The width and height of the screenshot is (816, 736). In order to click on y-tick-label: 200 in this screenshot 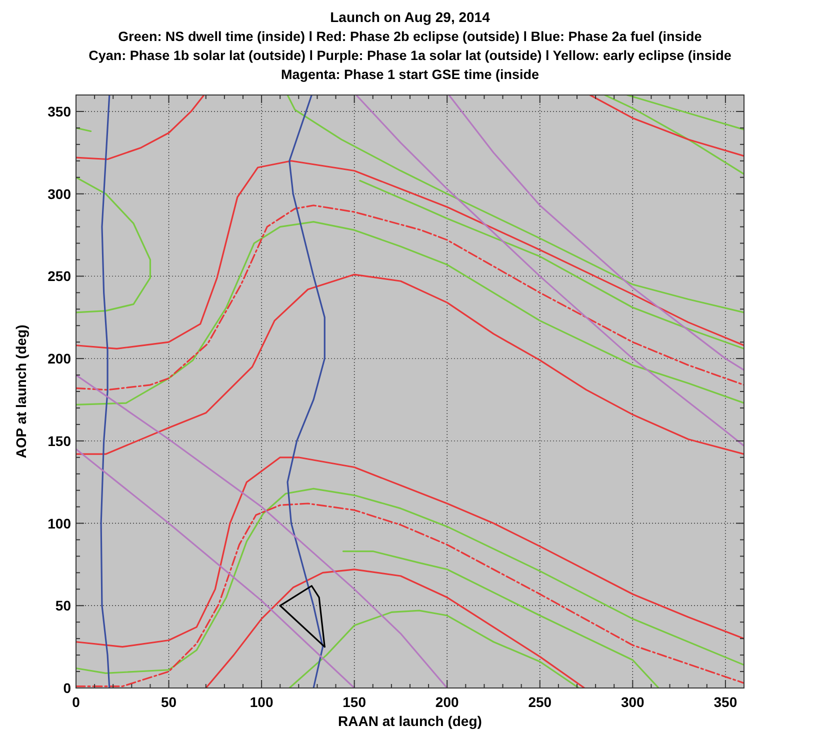, I will do `click(60, 358)`.